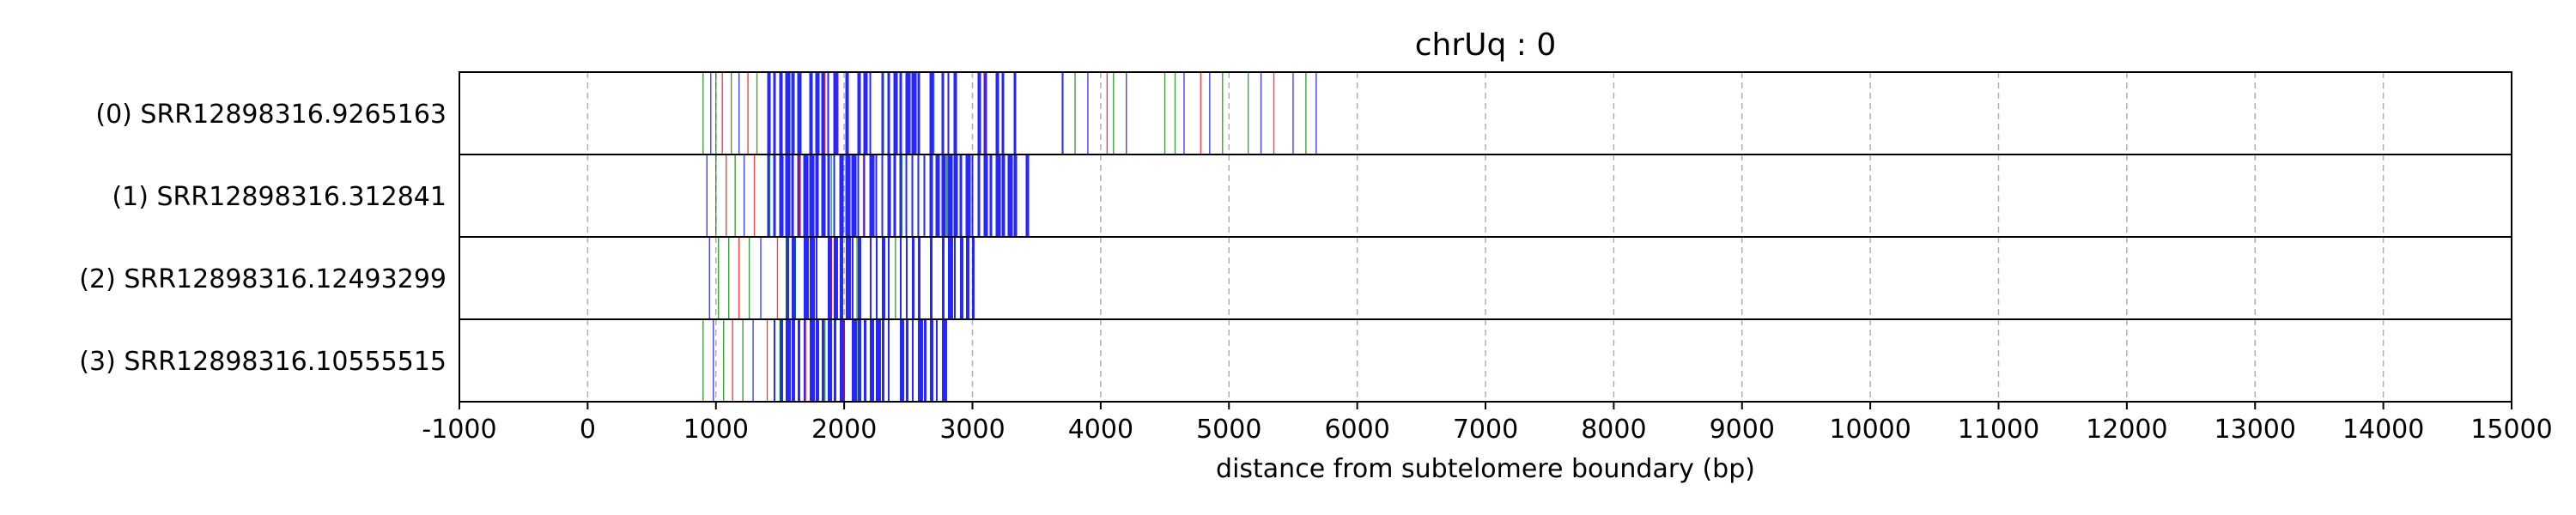 This screenshot has height=515, width=2576. I want to click on track: (1) SRR12898316.312841, so click(571, 195).